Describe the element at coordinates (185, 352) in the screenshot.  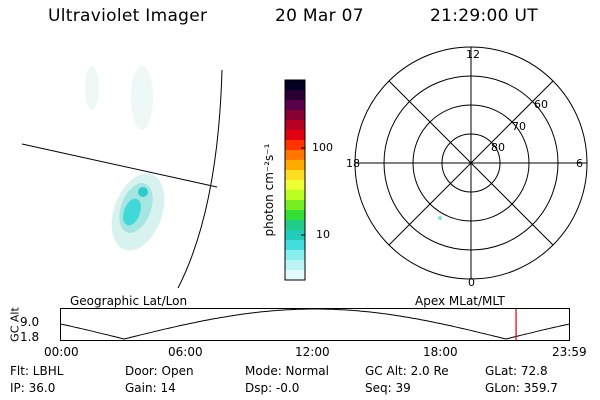
I see `timeline-xtick-0600: 06:00` at that location.